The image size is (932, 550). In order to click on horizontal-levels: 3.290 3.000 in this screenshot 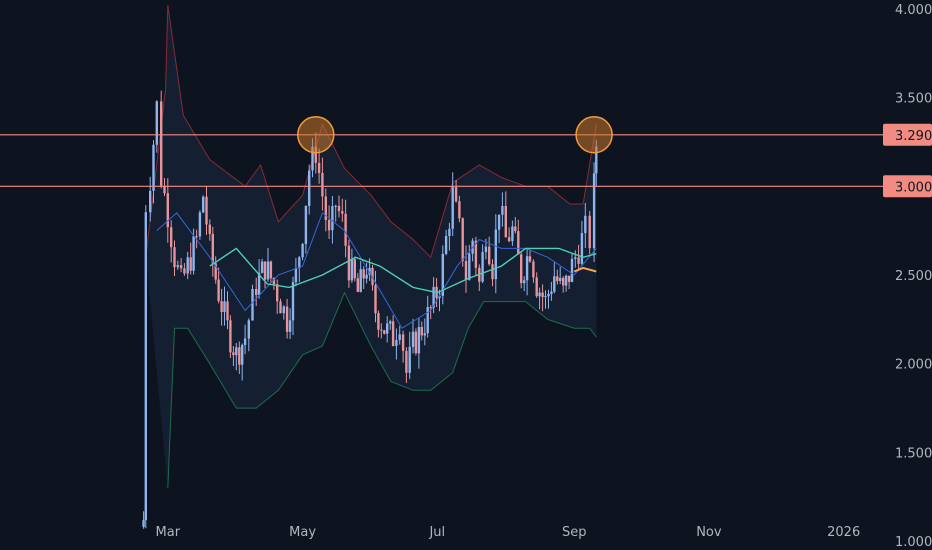, I will do `click(466, 160)`.